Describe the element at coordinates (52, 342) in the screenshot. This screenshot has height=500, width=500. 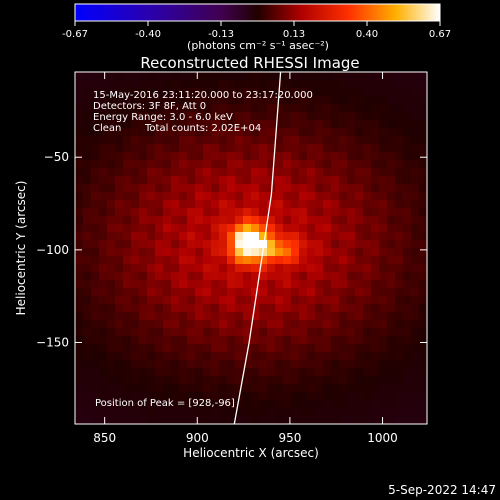
I see `y-tick-label: −150` at that location.